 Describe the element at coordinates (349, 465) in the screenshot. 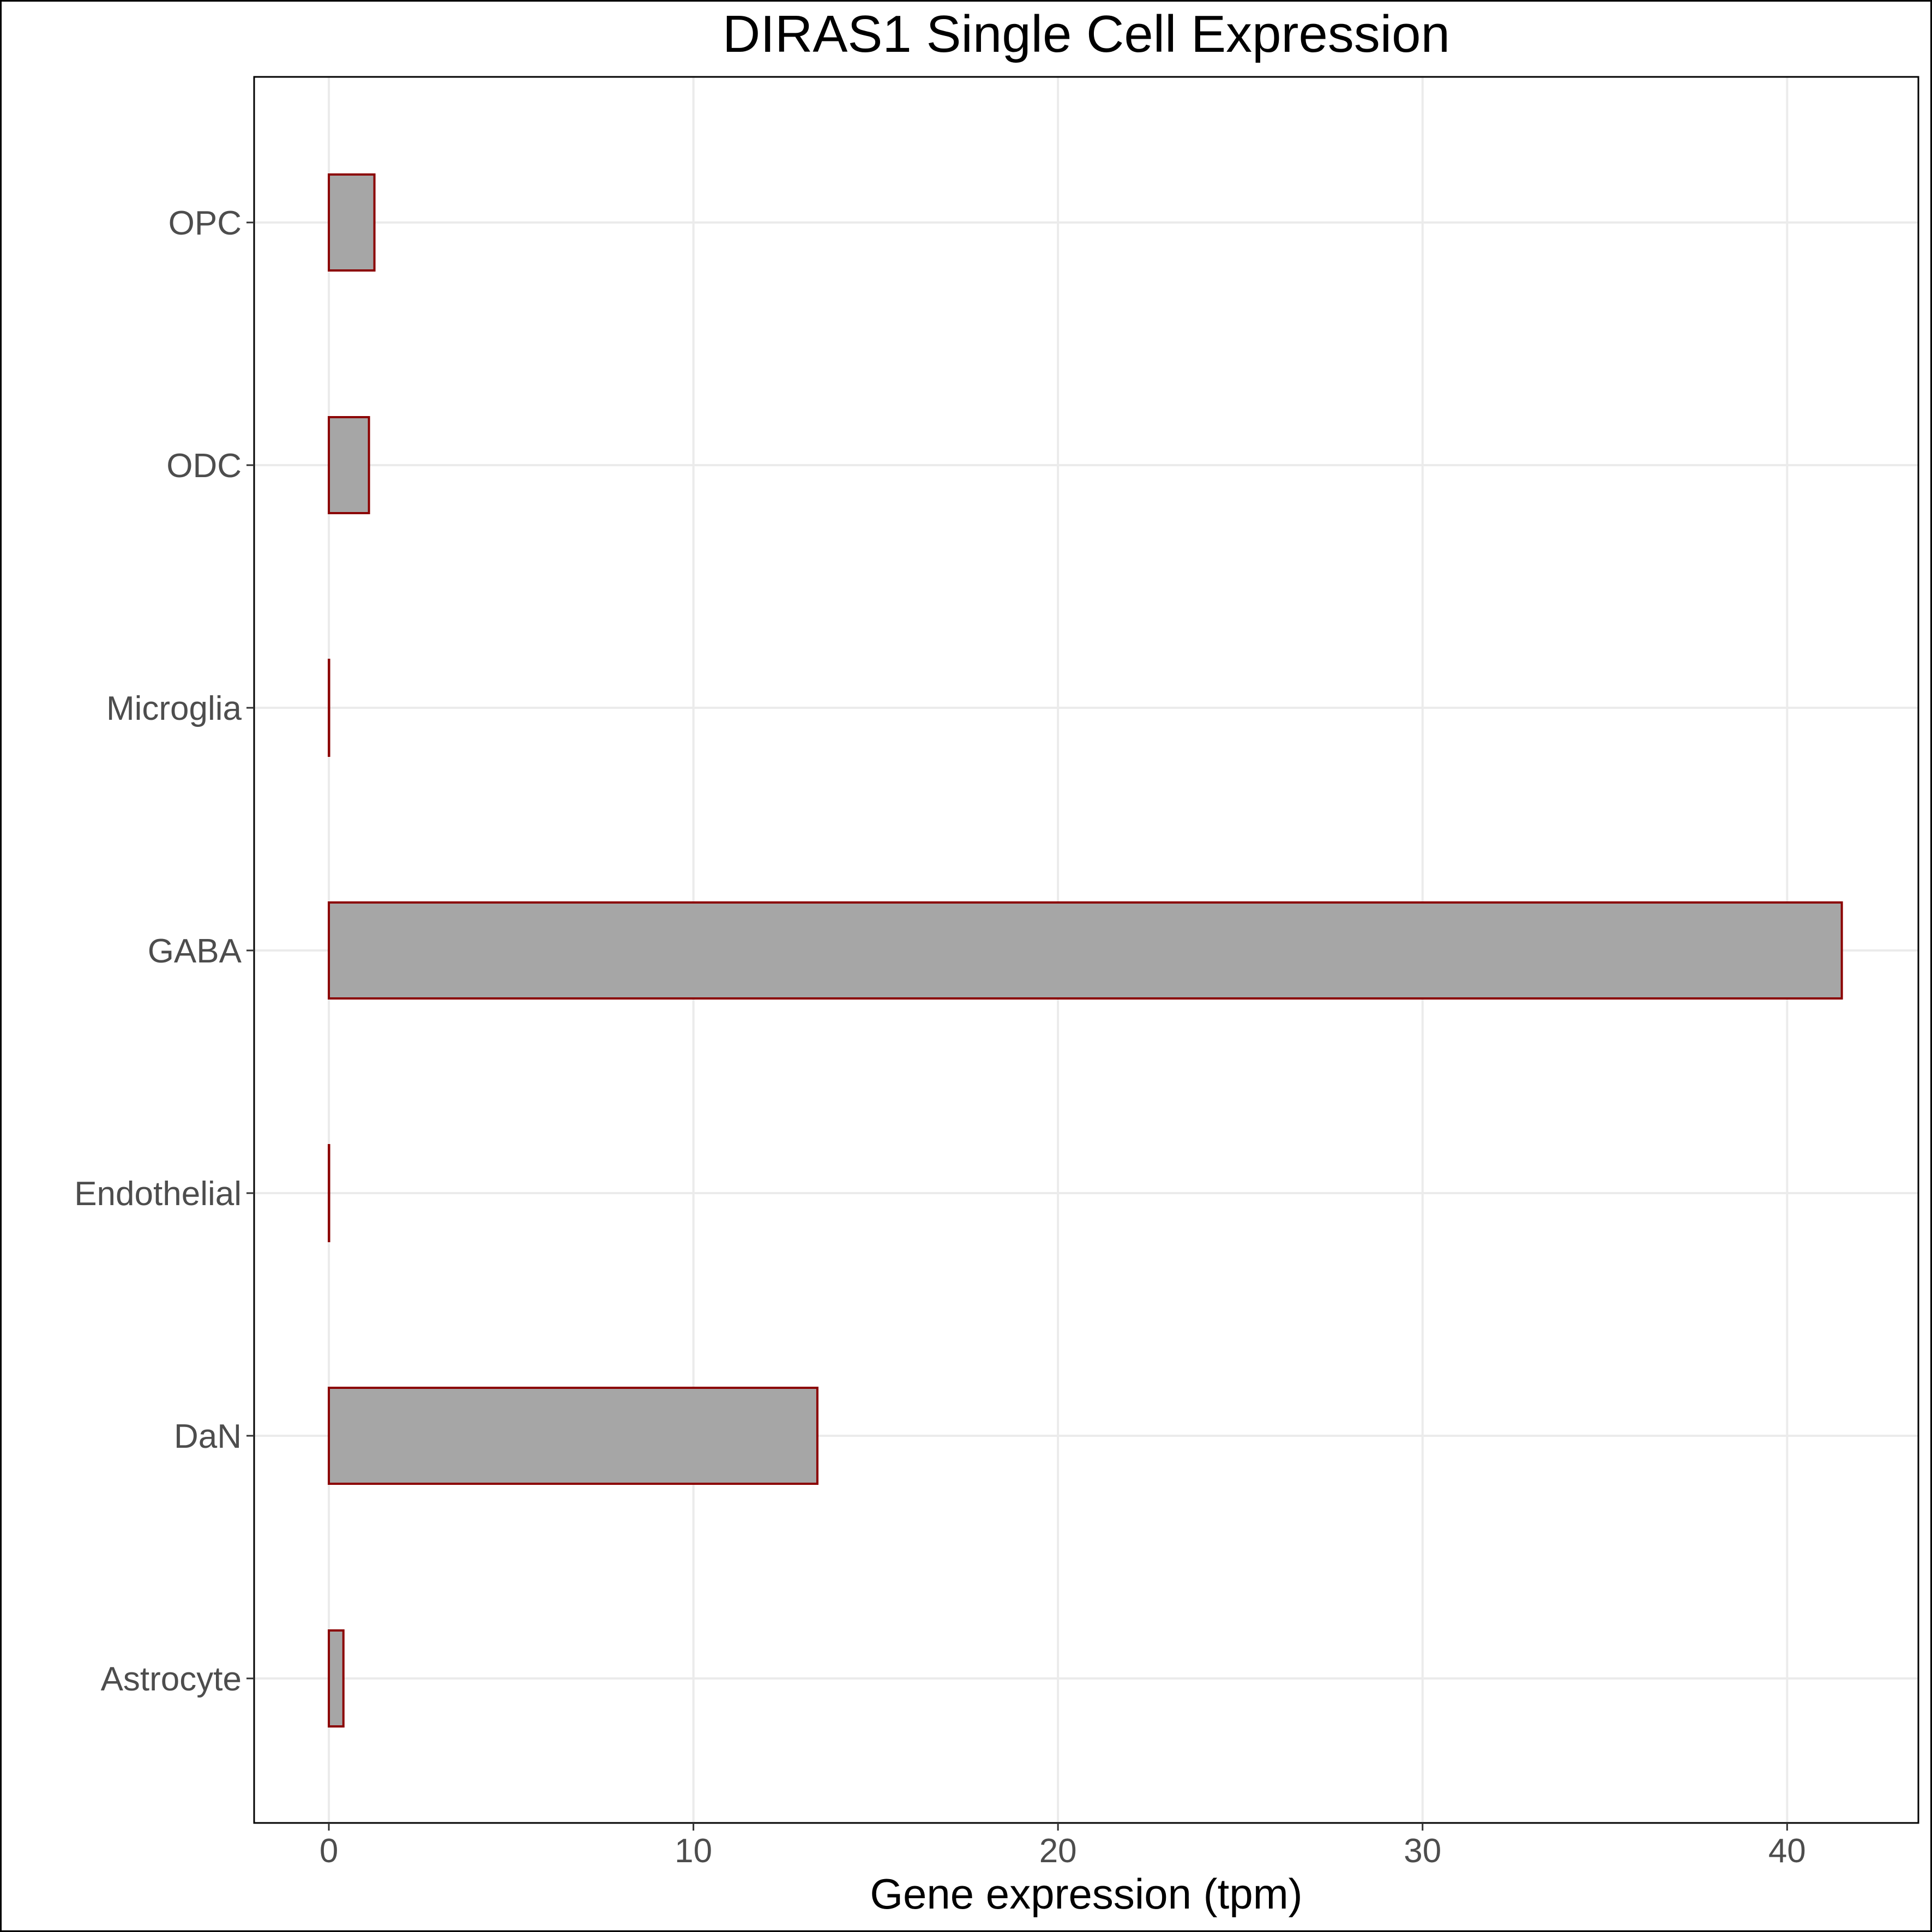

I see `bar-odc` at that location.